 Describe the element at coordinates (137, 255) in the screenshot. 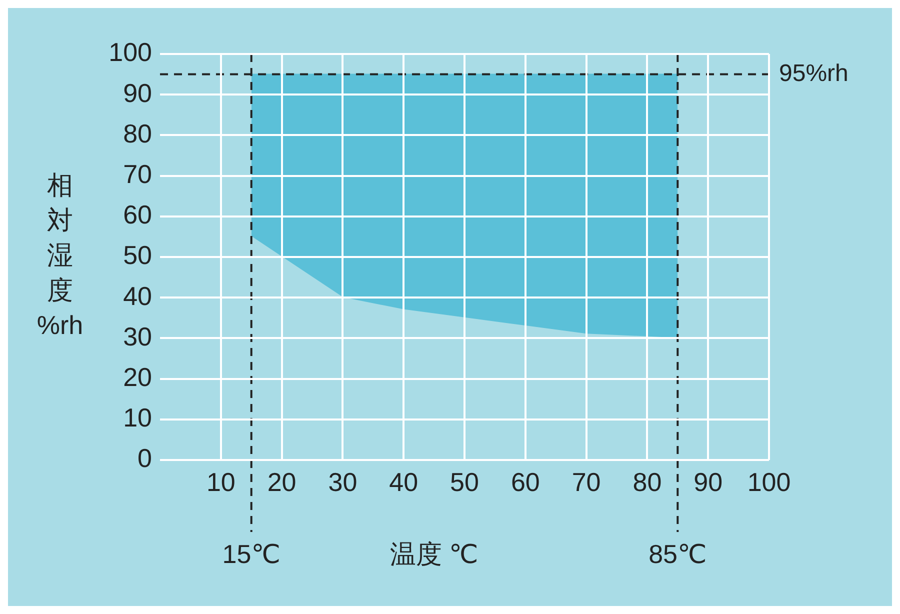

I see `y-tick-label: 50` at that location.